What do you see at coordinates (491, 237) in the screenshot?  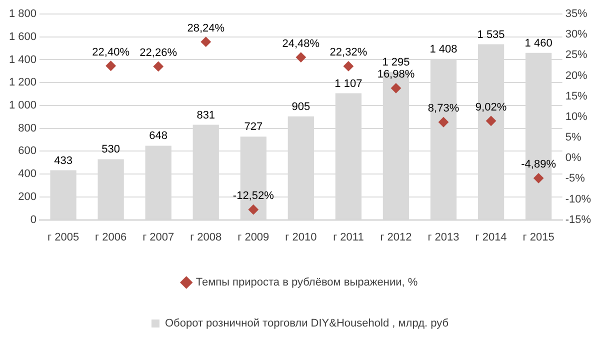 I see `x-tick-label: г 2014` at bounding box center [491, 237].